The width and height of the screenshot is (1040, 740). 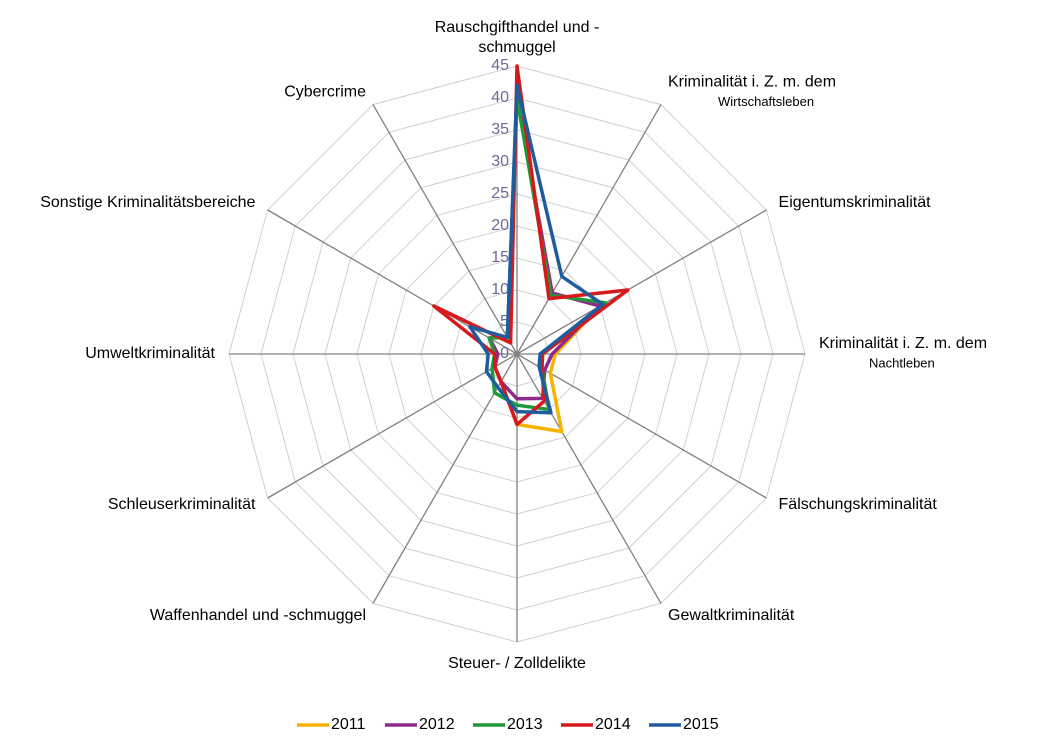 I want to click on category-label: Umweltkriminalität, so click(x=150, y=353).